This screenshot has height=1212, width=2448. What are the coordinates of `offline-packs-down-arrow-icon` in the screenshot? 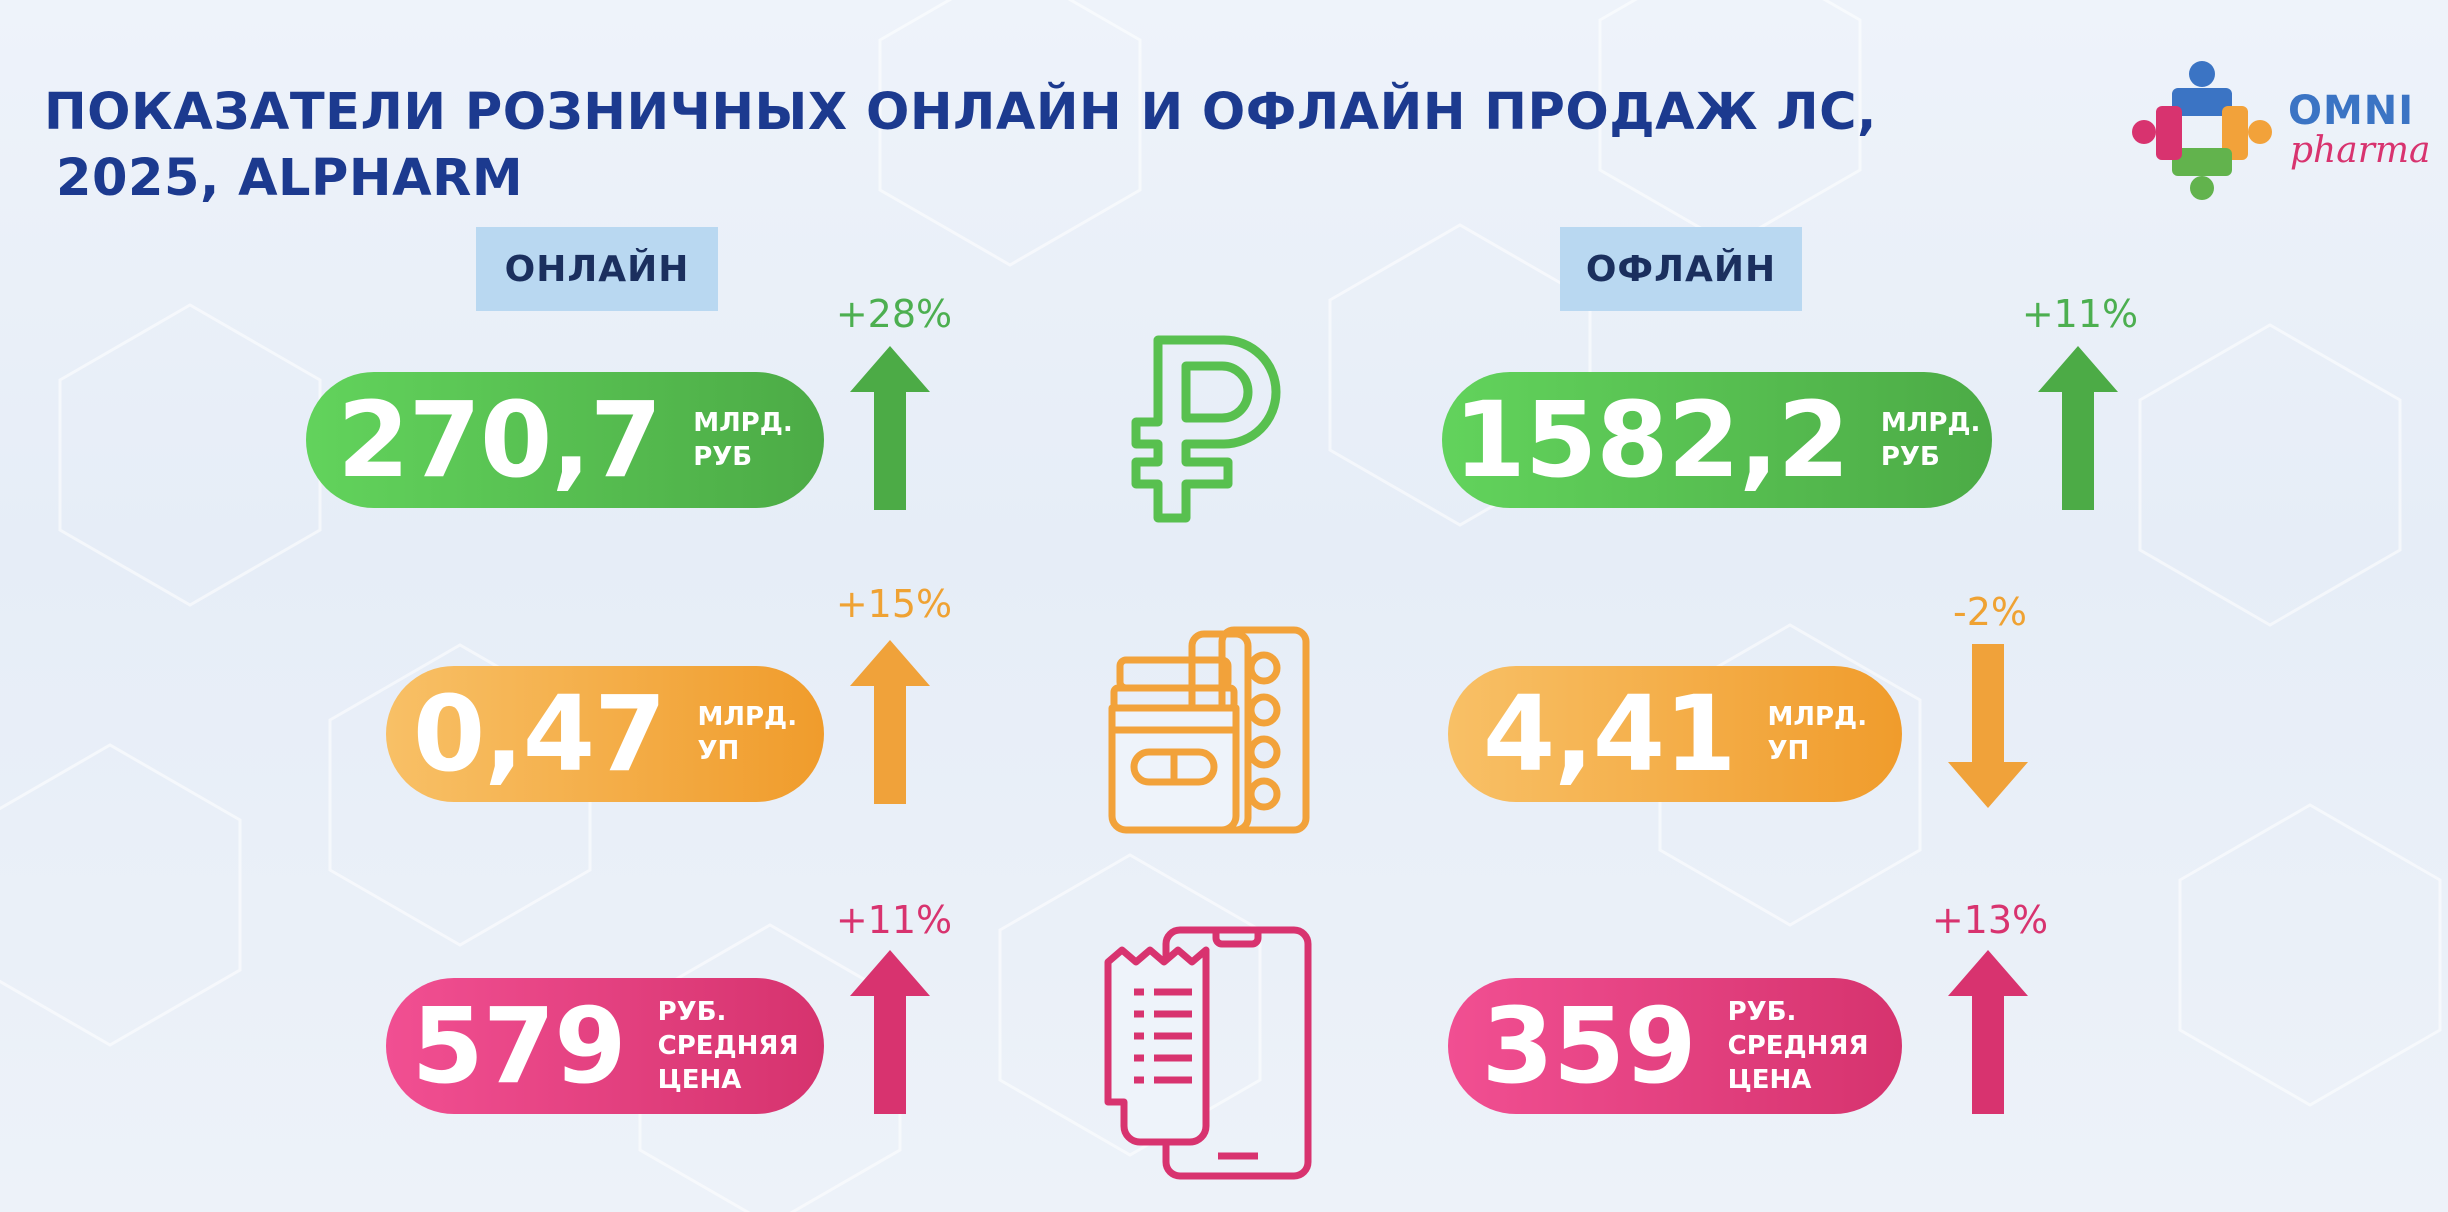 It's located at (1988, 726).